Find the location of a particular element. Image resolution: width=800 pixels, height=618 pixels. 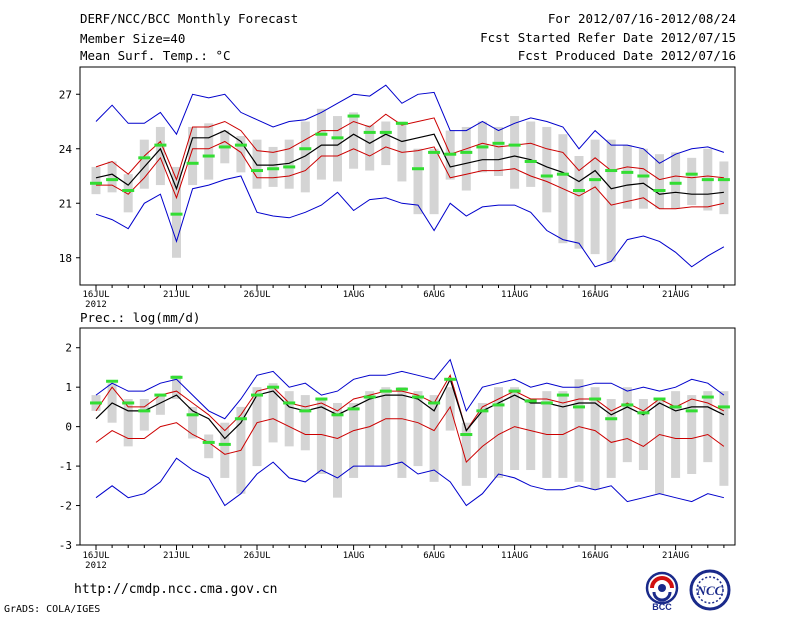

source-url: http://cmdp.ncc.cma.gov.cn is located at coordinates (176, 589).